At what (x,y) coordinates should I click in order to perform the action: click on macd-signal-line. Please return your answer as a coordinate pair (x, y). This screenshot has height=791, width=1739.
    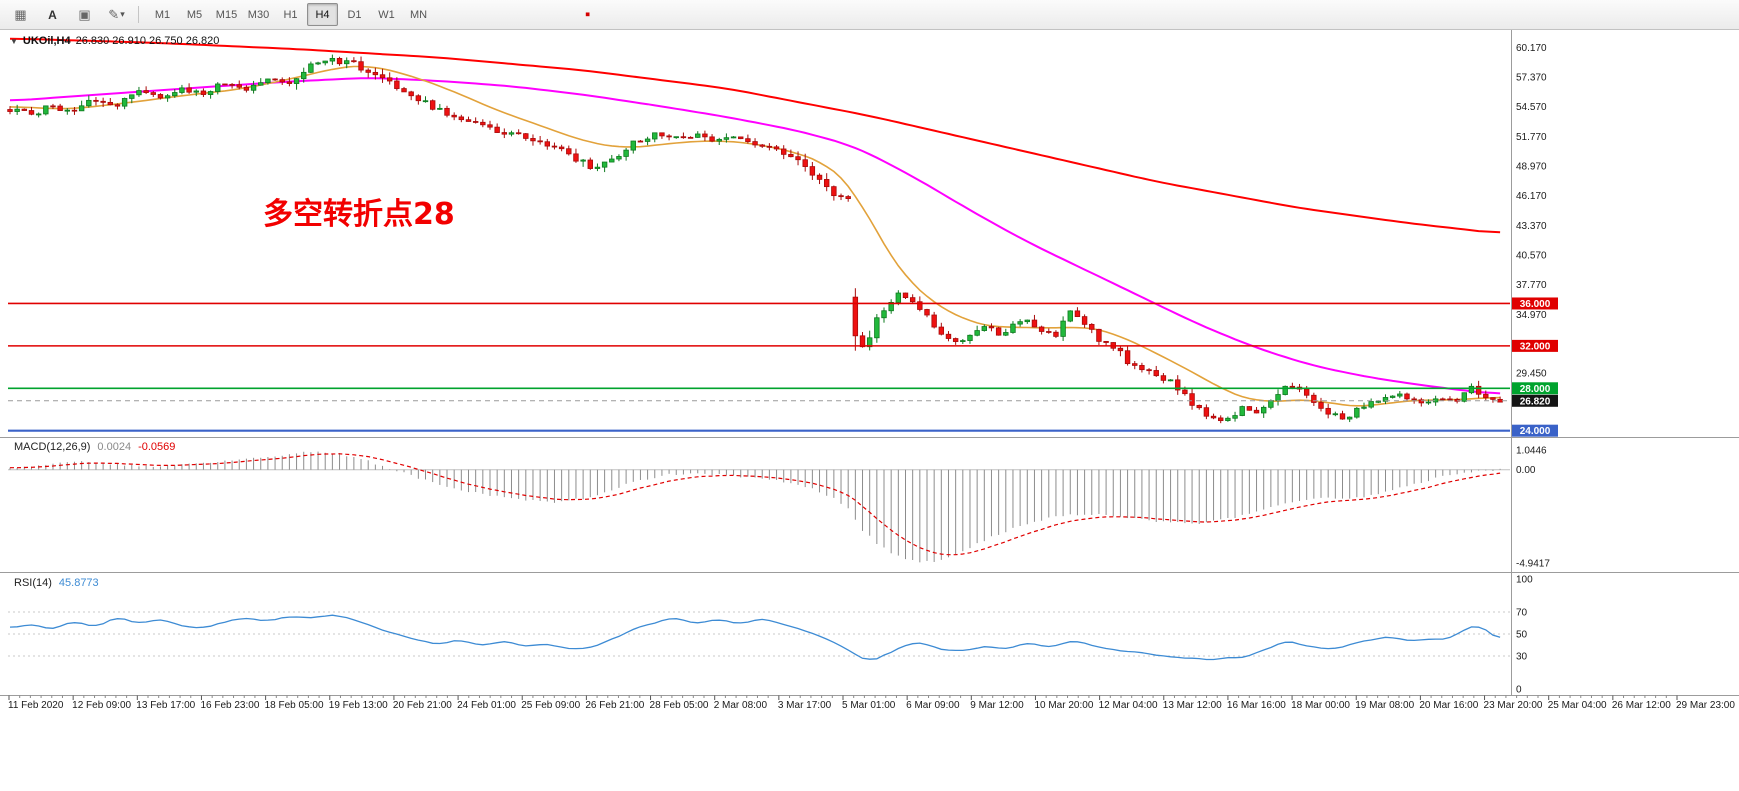
    Looking at the image, I should click on (755, 504).